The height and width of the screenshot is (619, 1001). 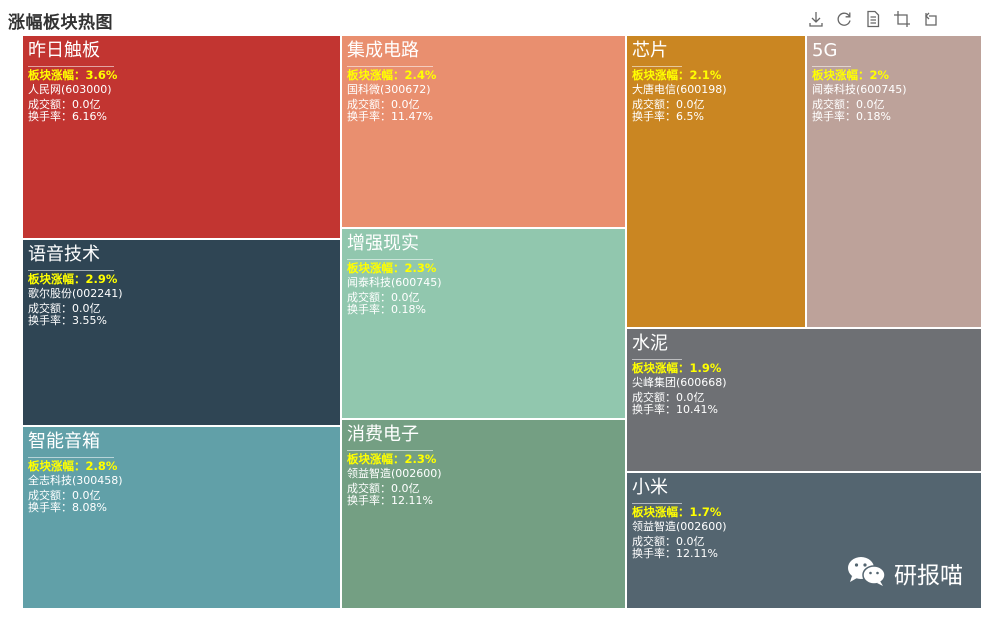 What do you see at coordinates (679, 382) in the screenshot?
I see `tile-lead-stock: 尖峰集团(600668)` at bounding box center [679, 382].